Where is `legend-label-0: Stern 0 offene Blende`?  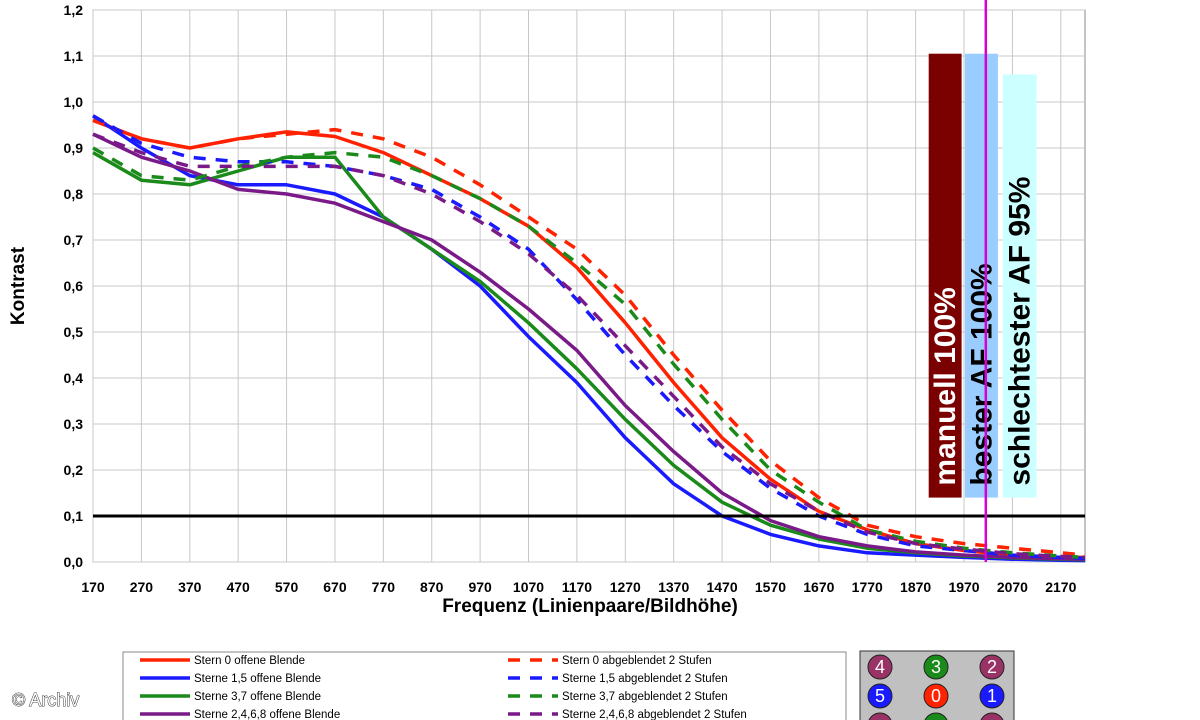 legend-label-0: Stern 0 offene Blende is located at coordinates (249, 661).